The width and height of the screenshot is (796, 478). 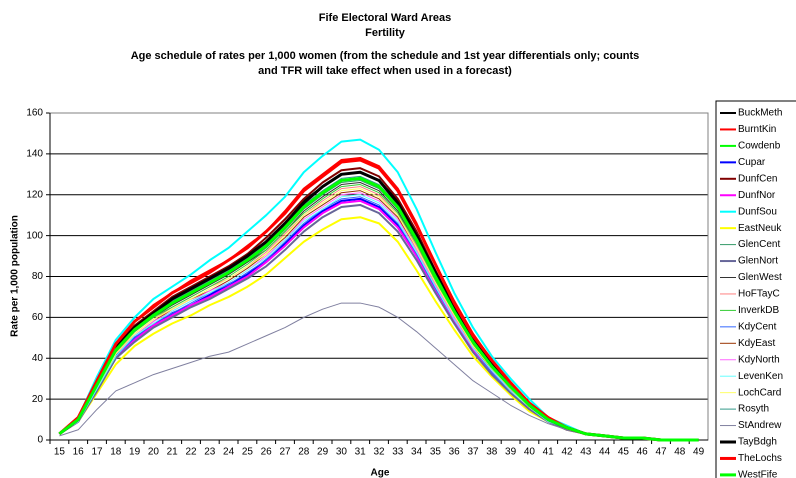 What do you see at coordinates (661, 452) in the screenshot?
I see `x-tick-label: 47` at bounding box center [661, 452].